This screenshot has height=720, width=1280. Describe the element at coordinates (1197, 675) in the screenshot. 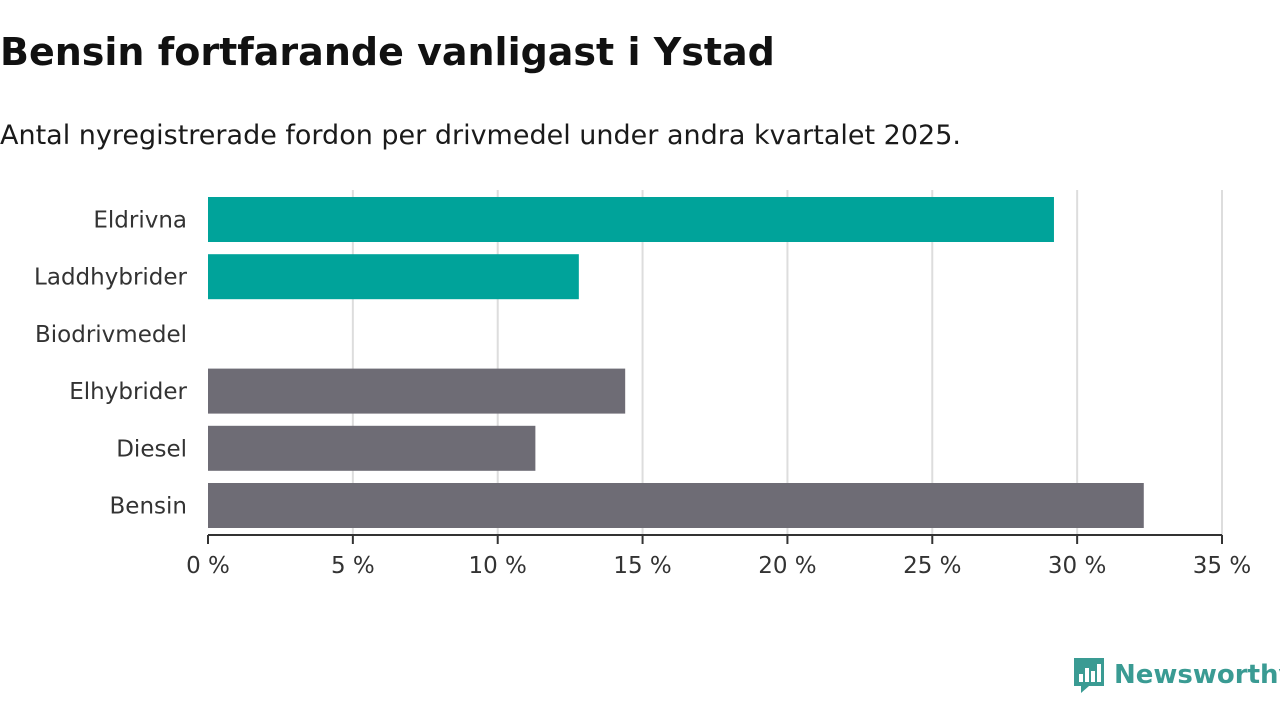

I see `brand-name: Newsworthy` at that location.